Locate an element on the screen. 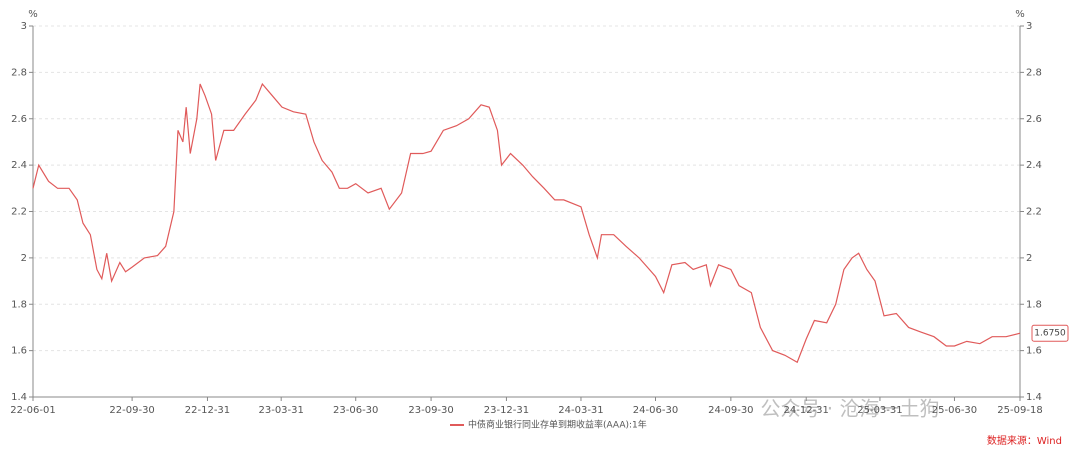 This screenshot has height=455, width=1080. y2-tick-label: 2.6 is located at coordinates (1034, 119).